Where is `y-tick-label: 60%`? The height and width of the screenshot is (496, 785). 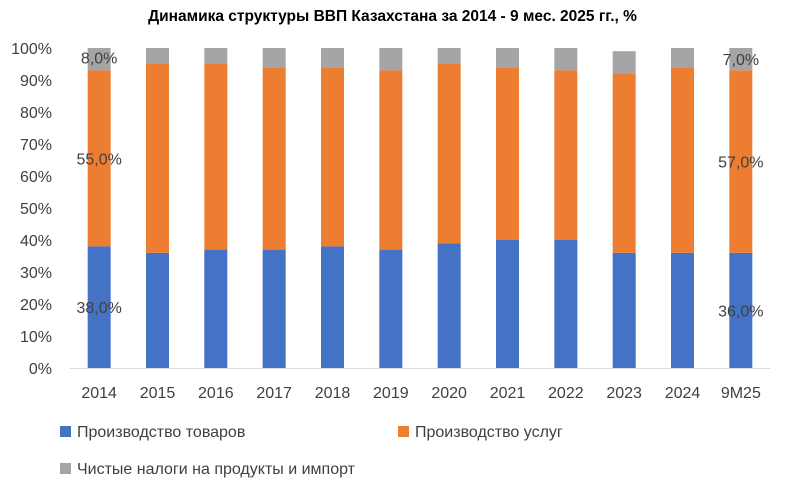 y-tick-label: 60% is located at coordinates (36, 177).